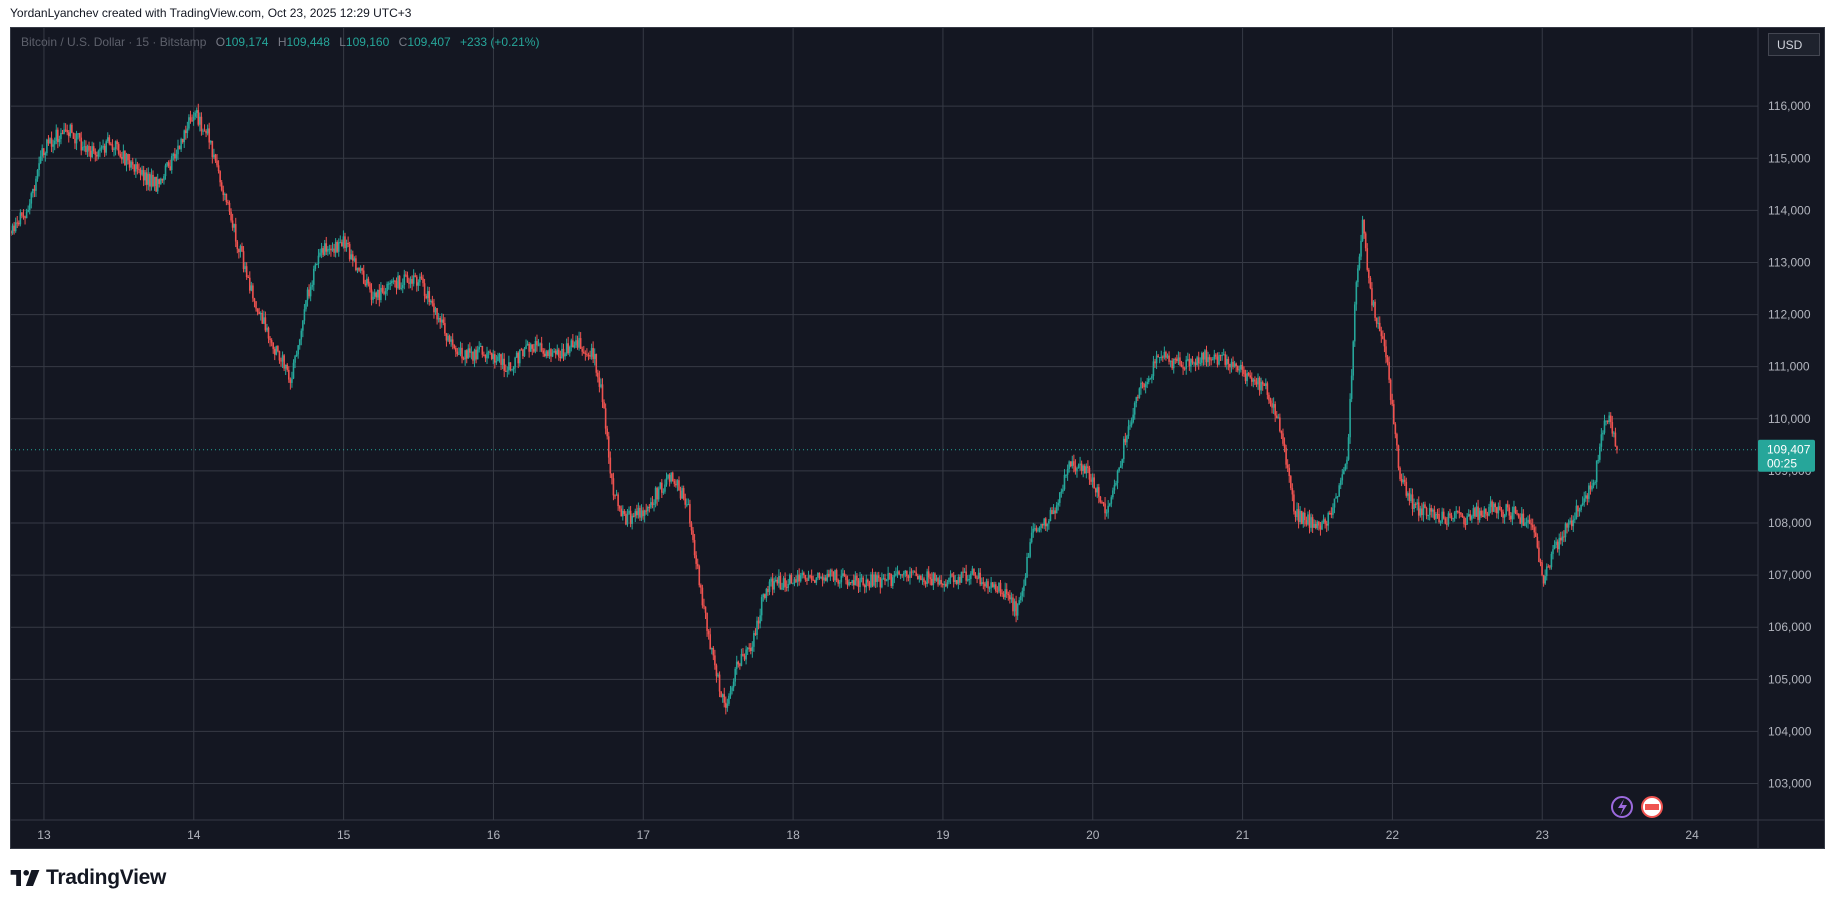 This screenshot has width=1835, height=909. Describe the element at coordinates (793, 835) in the screenshot. I see `time-axis-label: 18` at that location.